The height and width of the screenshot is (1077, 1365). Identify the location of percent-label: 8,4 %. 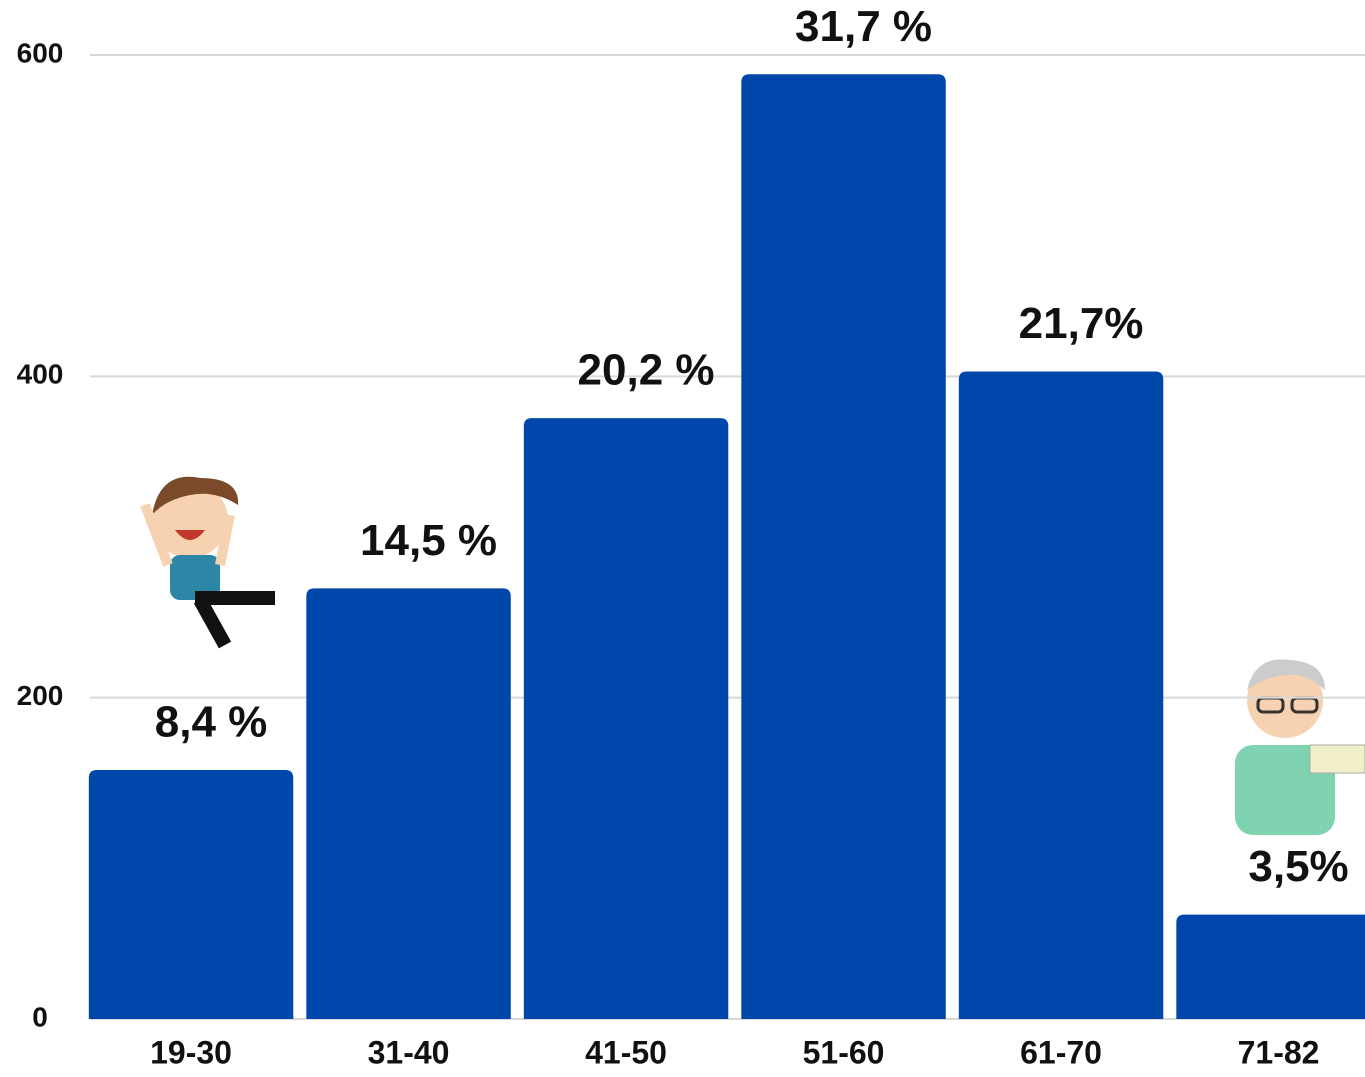
(211, 722).